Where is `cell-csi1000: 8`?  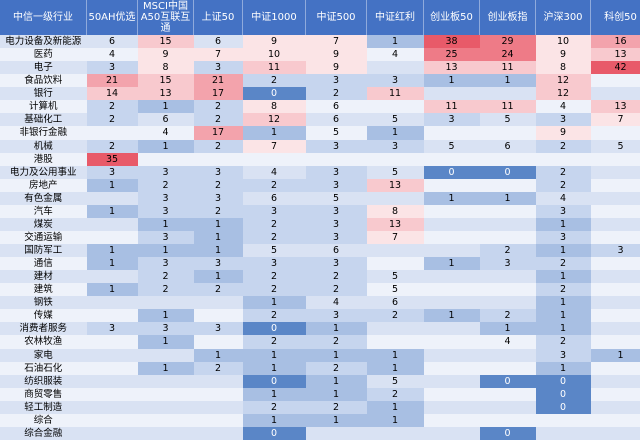 cell-csi1000: 8 is located at coordinates (274, 107).